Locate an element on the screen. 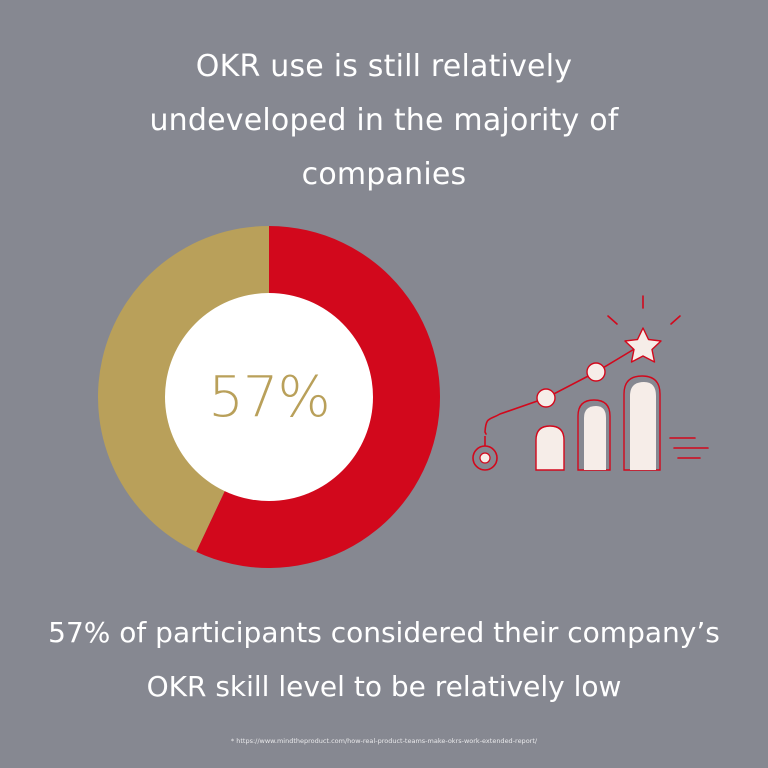  center-percentage-label: 57% is located at coordinates (269, 397).